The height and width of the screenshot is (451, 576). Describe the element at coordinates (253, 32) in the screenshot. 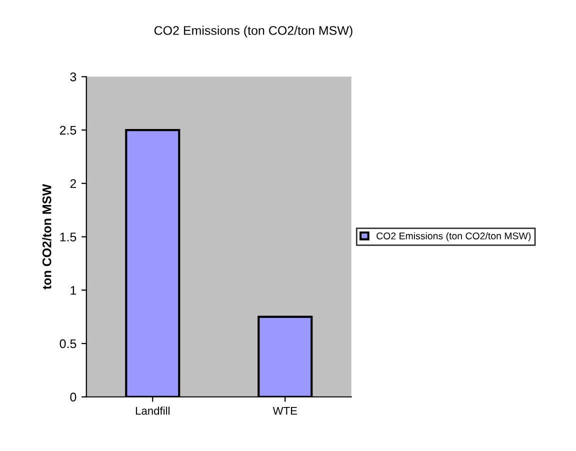

I see `chart-title: CO2 Emissions (ton CO2/ton MSW)` at that location.